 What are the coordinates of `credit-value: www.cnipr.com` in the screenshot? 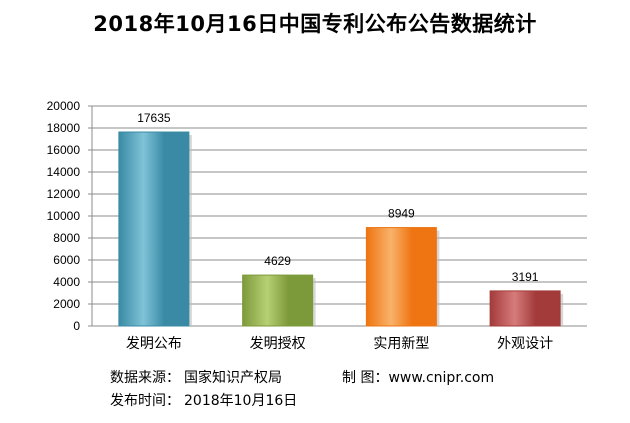 It's located at (441, 378).